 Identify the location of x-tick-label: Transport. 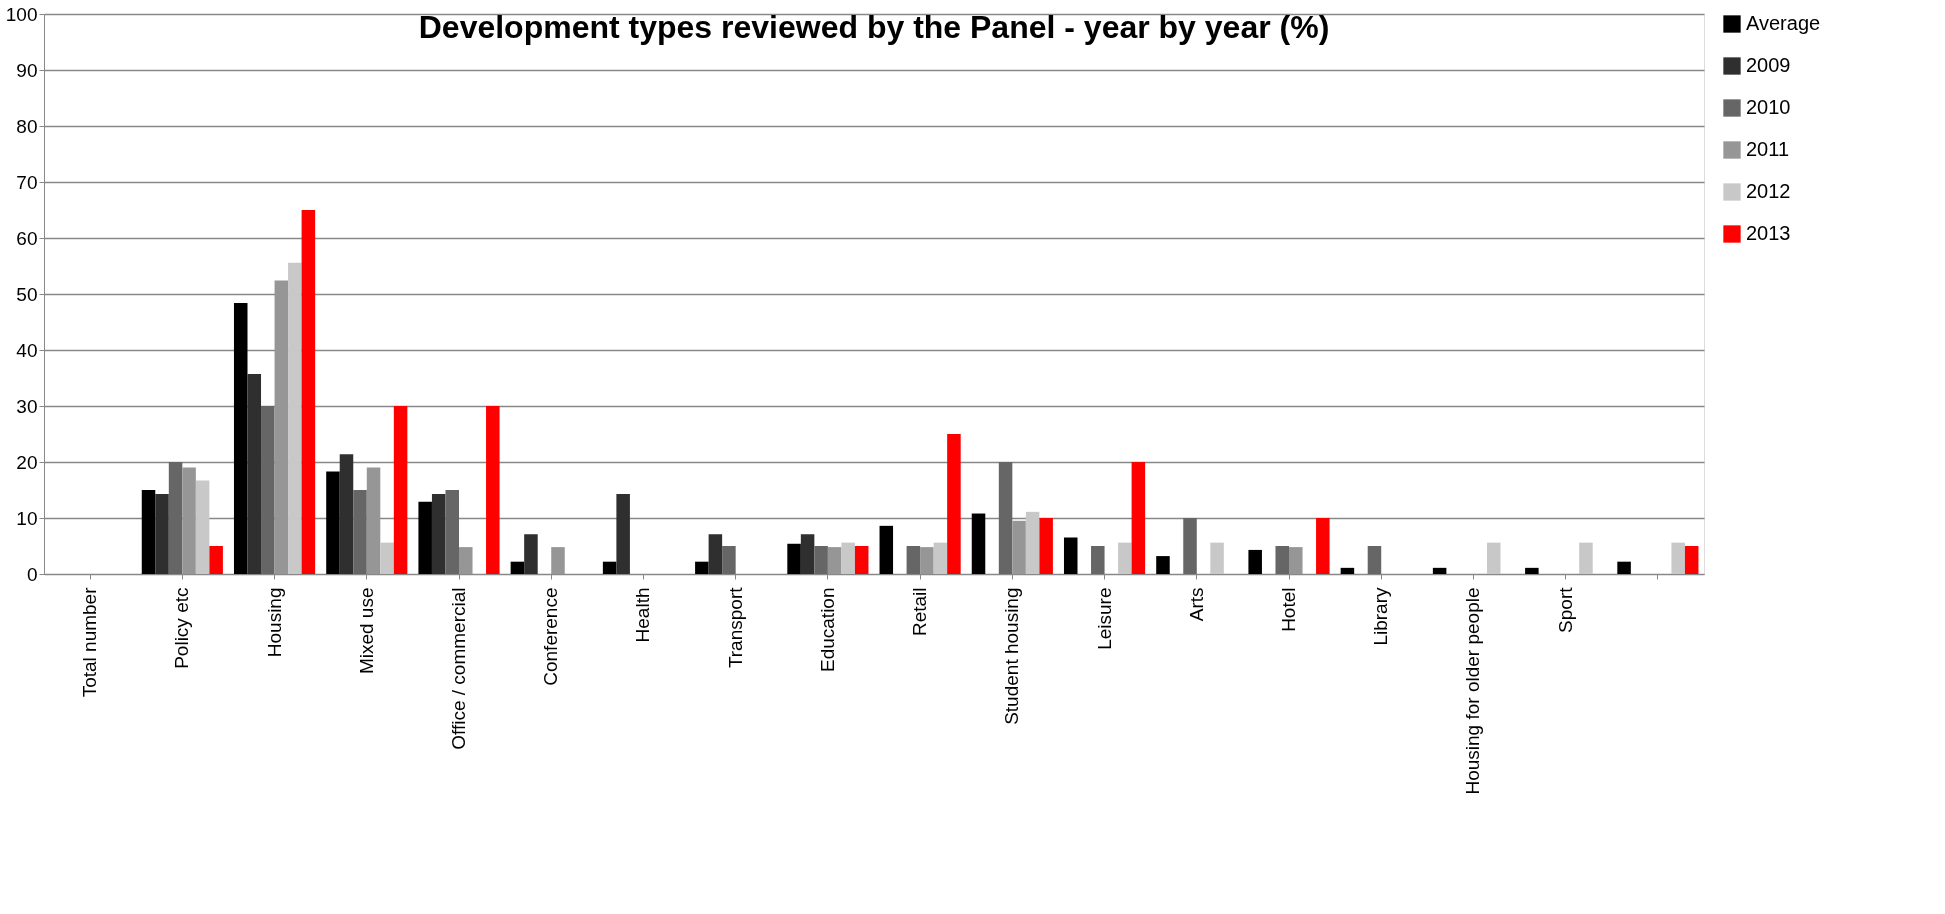
(735, 627).